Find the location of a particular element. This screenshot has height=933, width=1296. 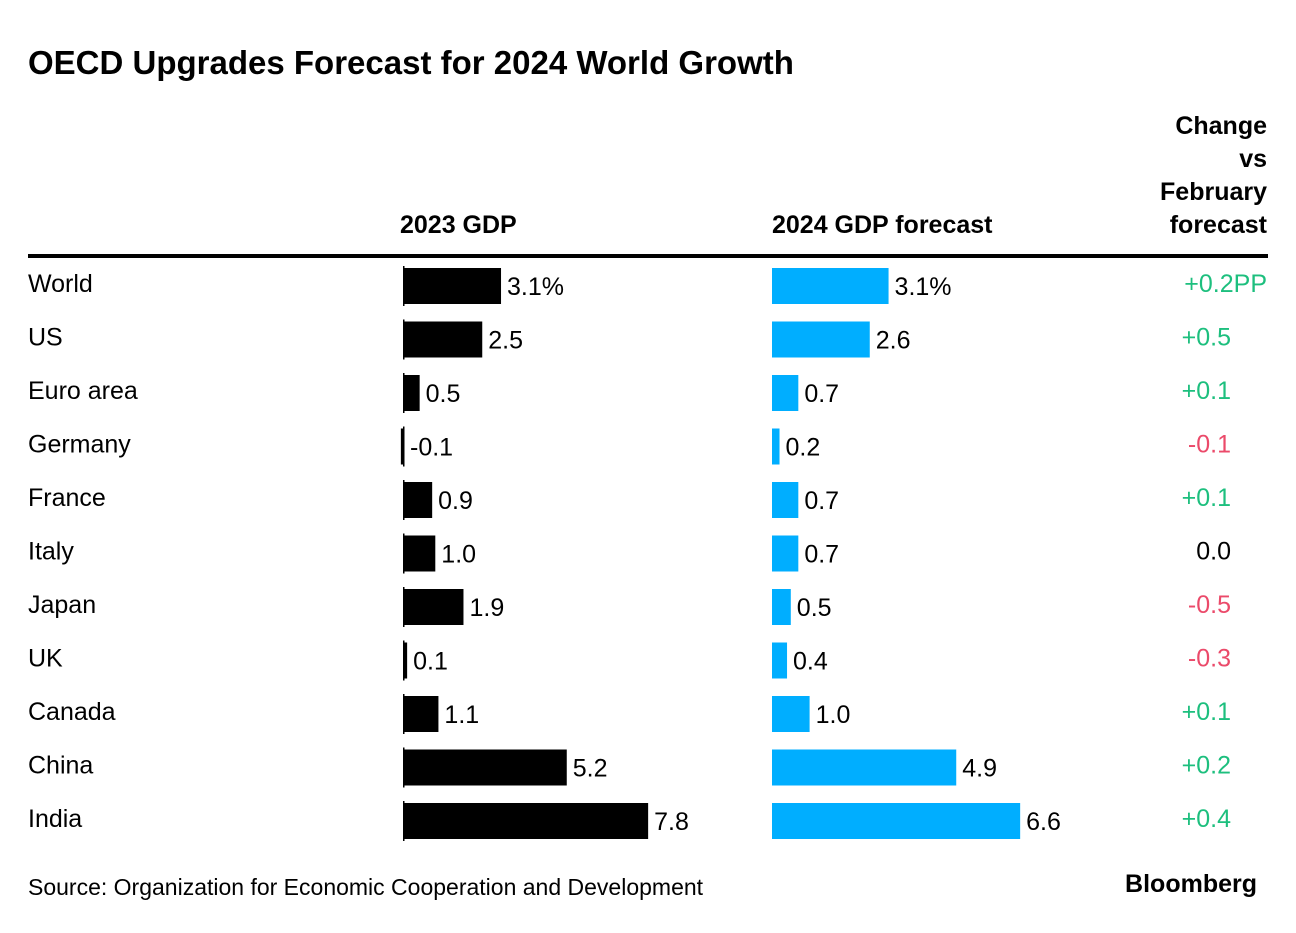

change-value: 0.0 is located at coordinates (1213, 552).